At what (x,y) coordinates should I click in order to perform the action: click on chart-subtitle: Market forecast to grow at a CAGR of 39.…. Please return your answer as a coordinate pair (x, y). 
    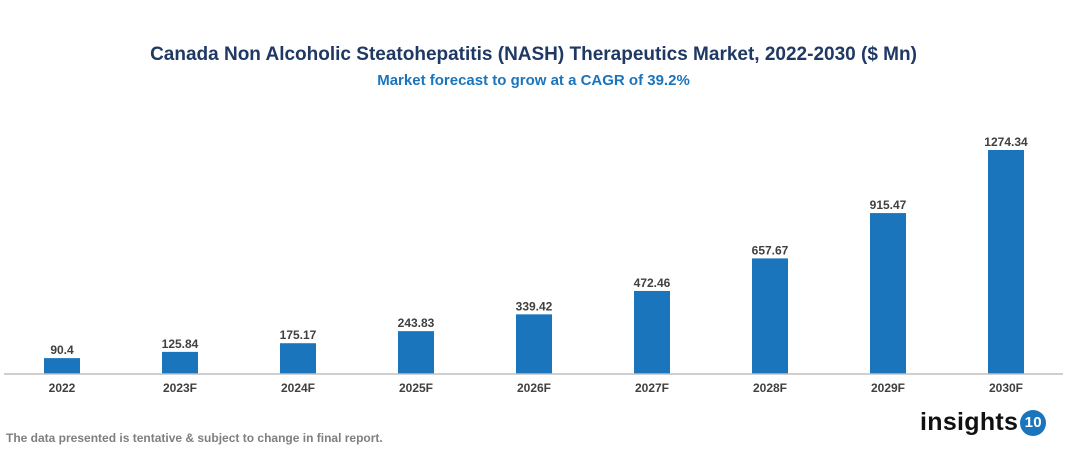
    Looking at the image, I should click on (533, 80).